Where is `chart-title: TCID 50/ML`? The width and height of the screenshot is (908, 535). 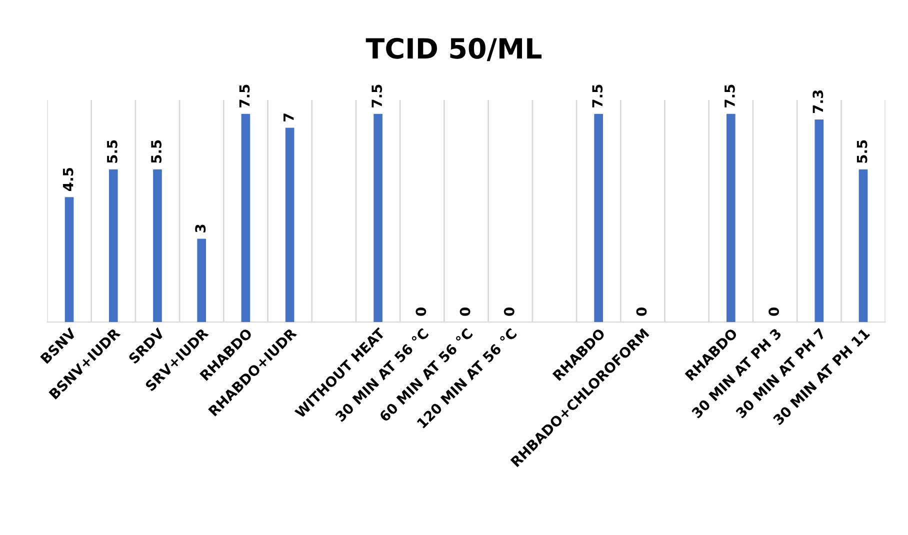
chart-title: TCID 50/ML is located at coordinates (454, 50).